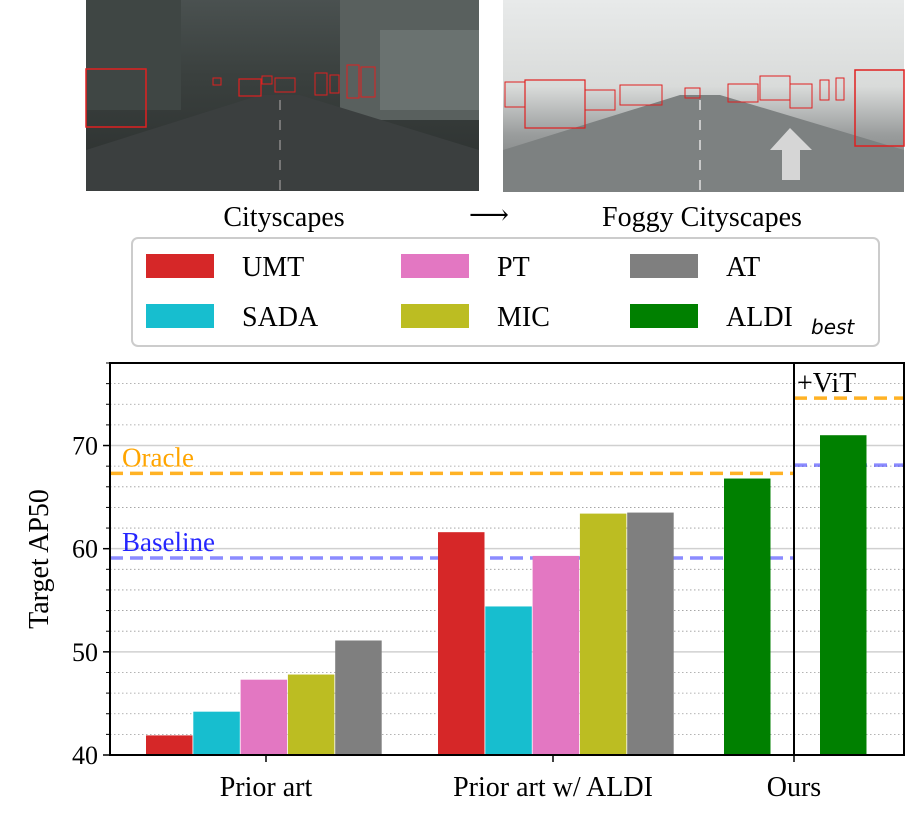  What do you see at coordinates (280, 317) in the screenshot?
I see `legend-label-sada: SADA` at bounding box center [280, 317].